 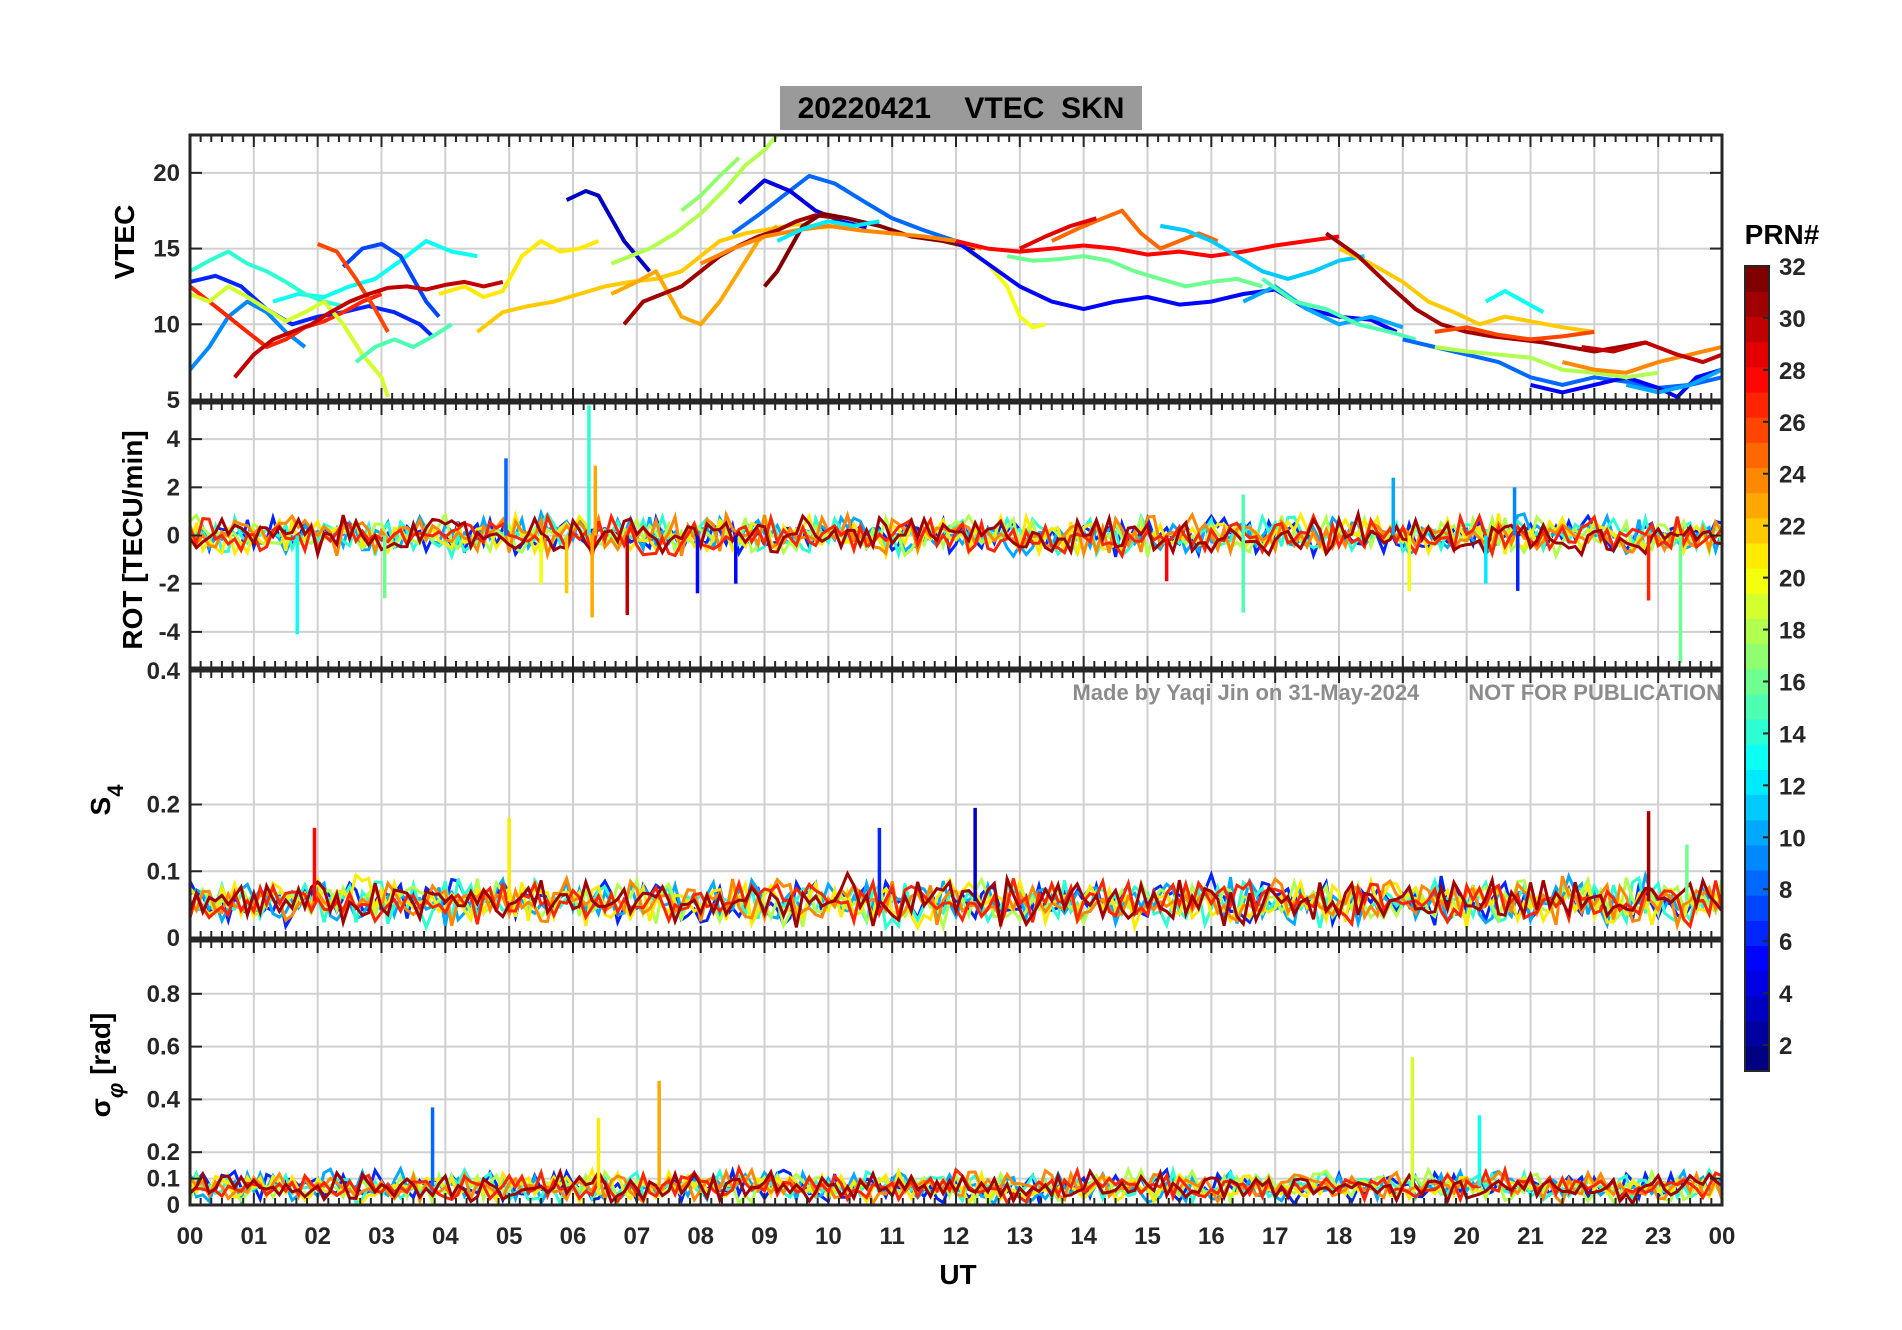 What do you see at coordinates (173, 1205) in the screenshot?
I see `sigma_phi-ytick-label: 0` at bounding box center [173, 1205].